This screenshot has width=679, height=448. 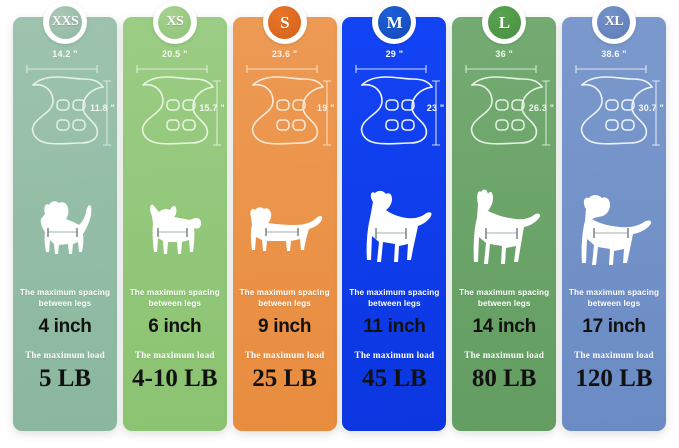 I want to click on max-load-value: 120 LB, so click(x=614, y=378).